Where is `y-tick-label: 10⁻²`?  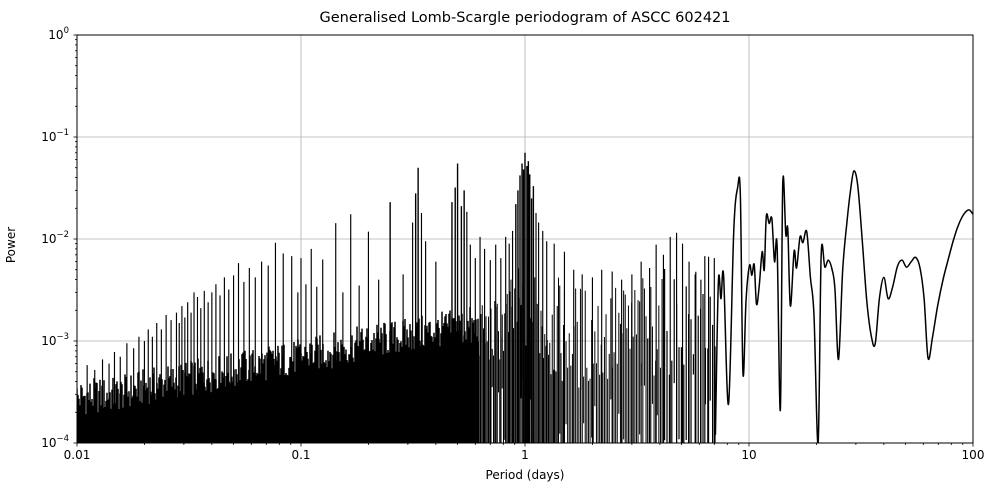
y-tick-label: 10⁻² is located at coordinates (55, 238).